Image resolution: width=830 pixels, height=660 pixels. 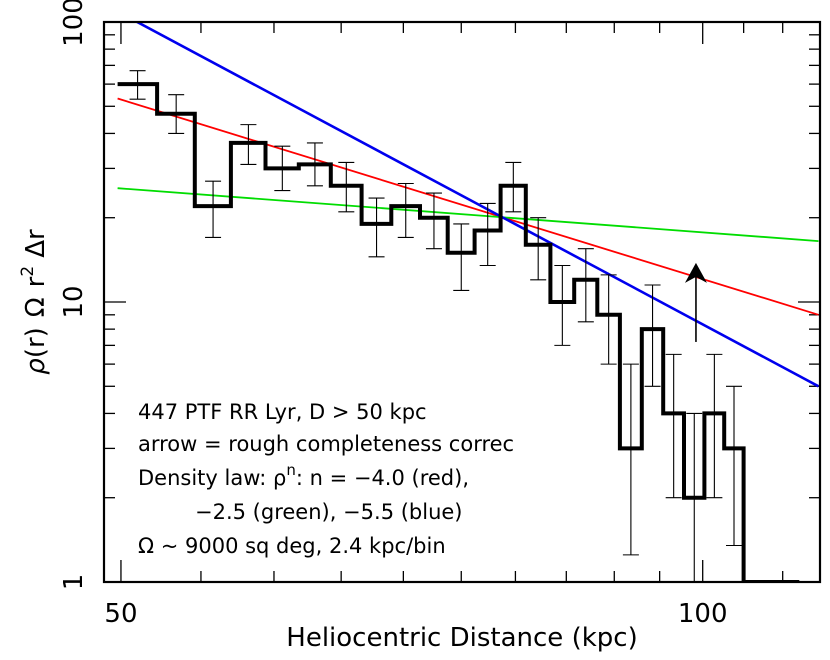 I want to click on y-tick-label: 1, so click(x=74, y=582).